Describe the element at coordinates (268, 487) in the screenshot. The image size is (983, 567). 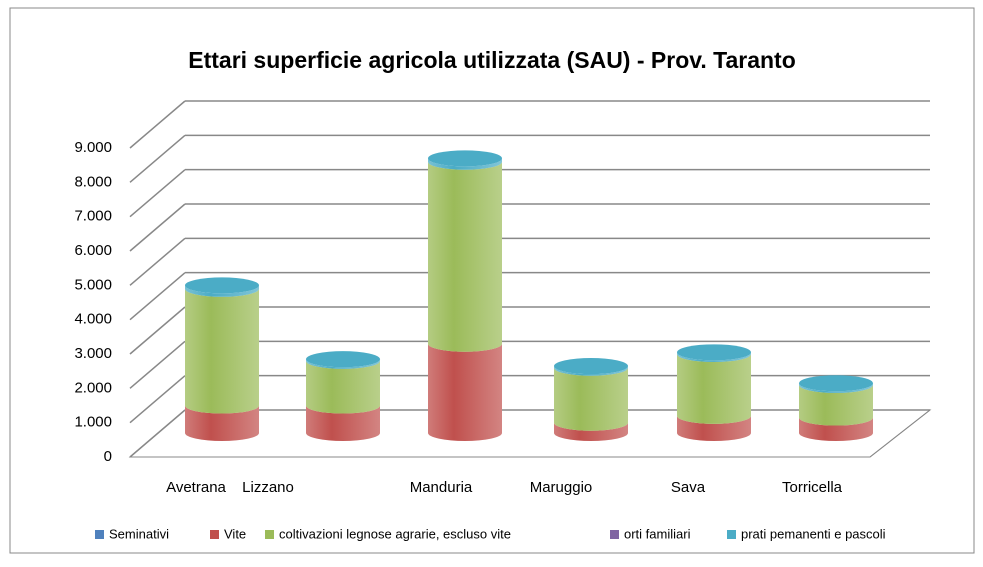
I see `x-tick-label: Lizzano` at that location.